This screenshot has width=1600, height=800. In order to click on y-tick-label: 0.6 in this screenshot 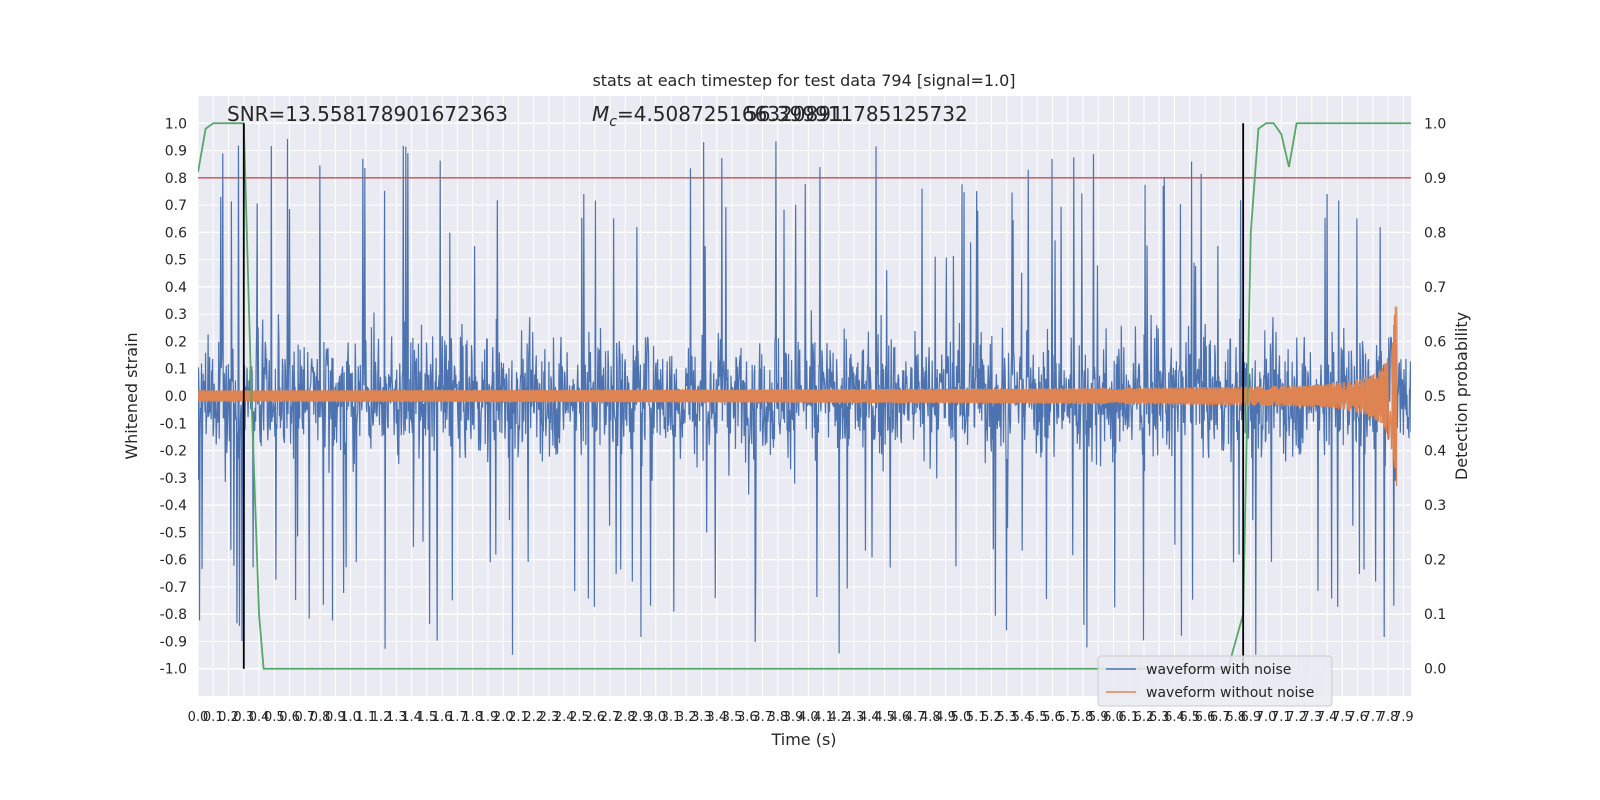, I will do `click(176, 233)`.